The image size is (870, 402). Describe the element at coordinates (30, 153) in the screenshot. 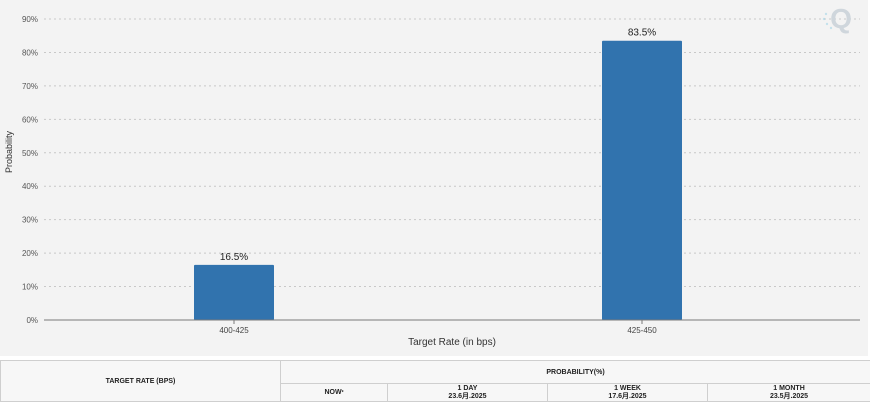

I see `y-tick-label: 50%` at that location.